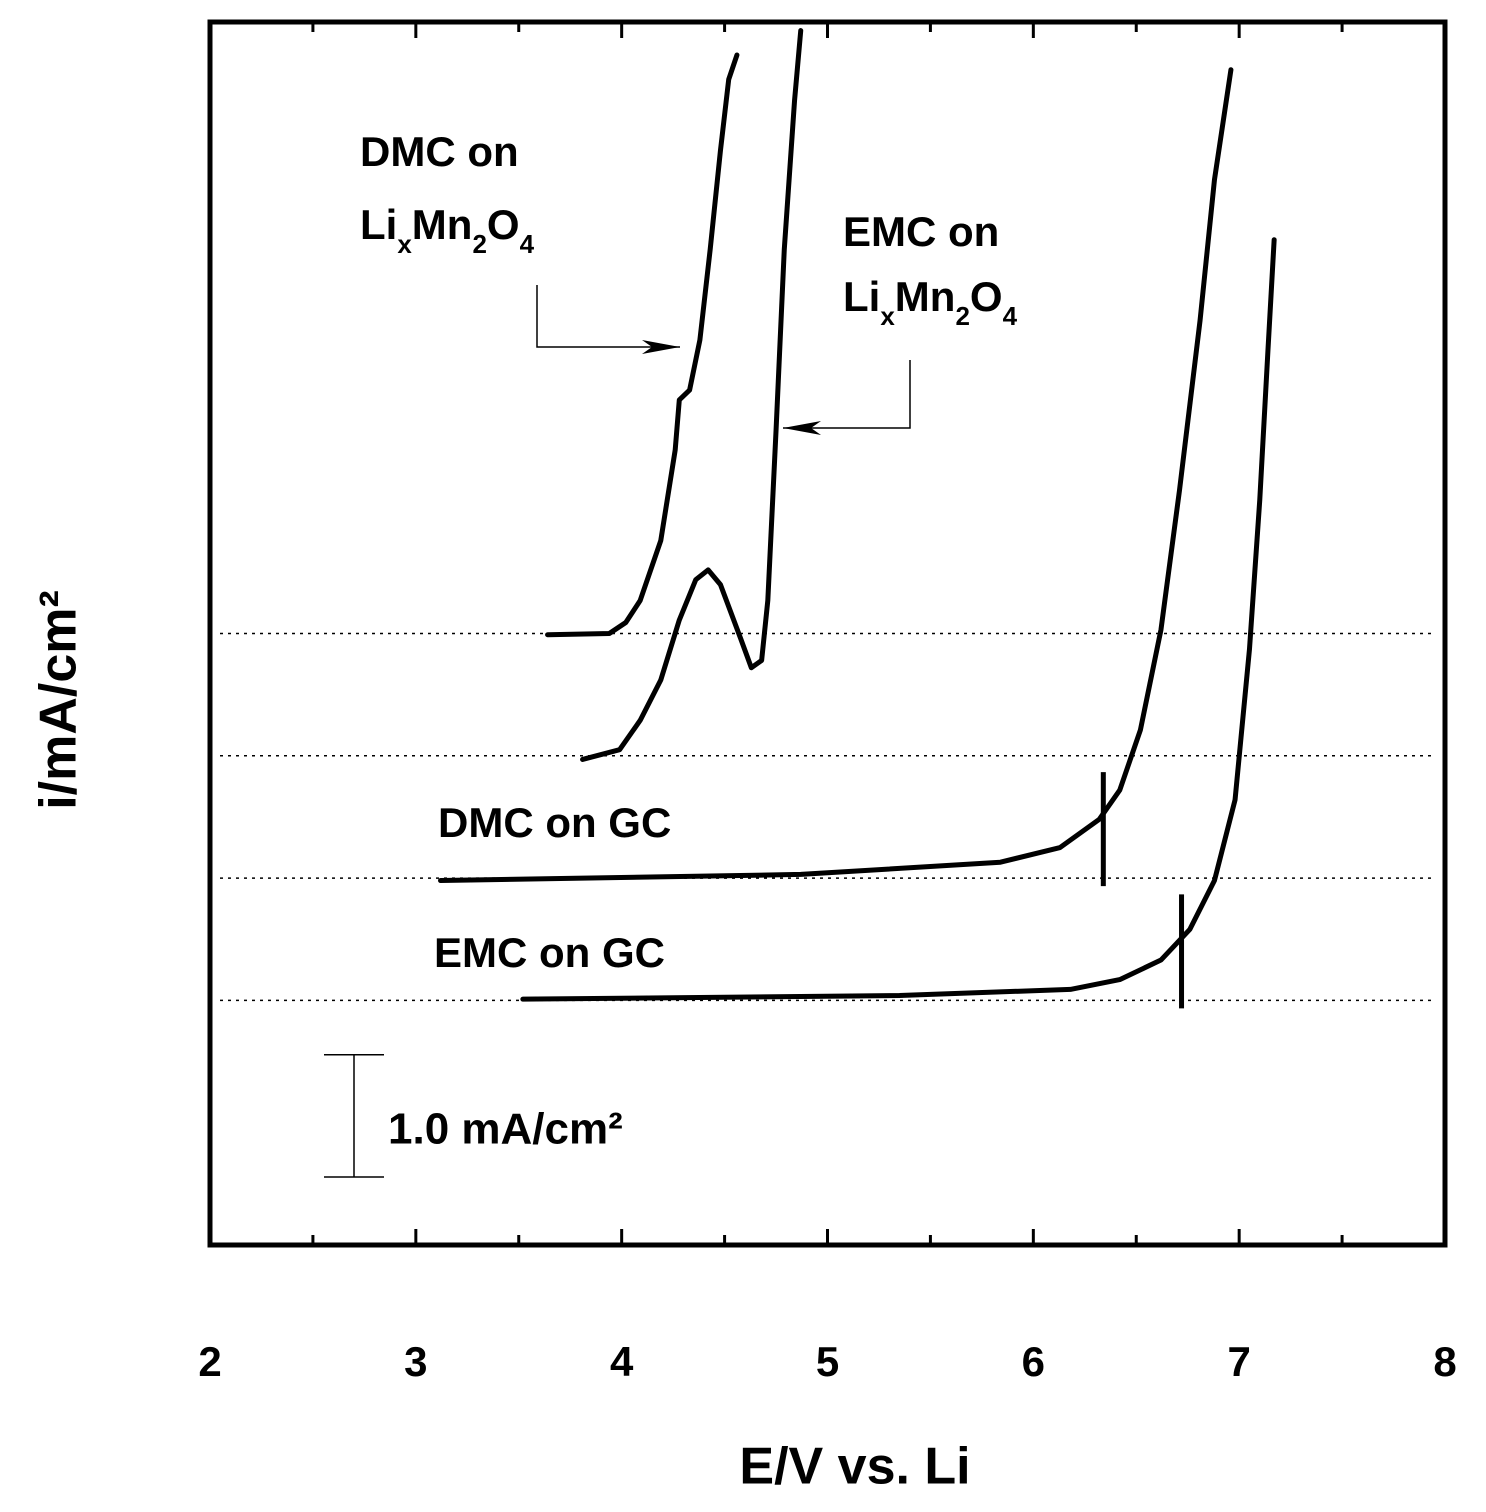 This screenshot has height=1512, width=1486. I want to click on x-axis-title: E/V vs. Li, so click(854, 1467).